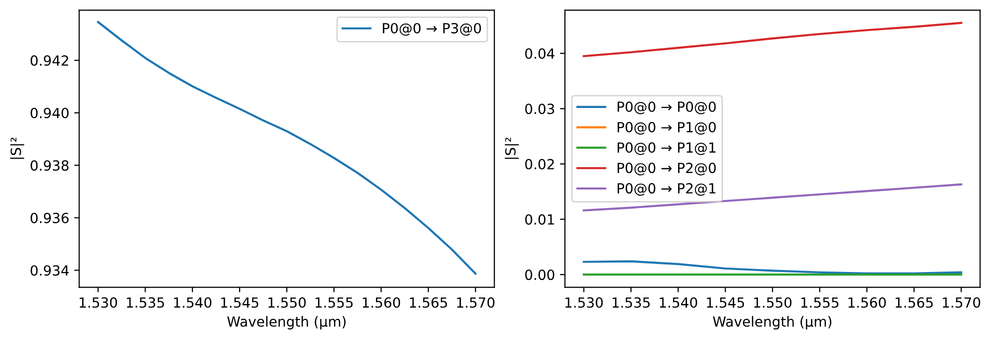  Describe the element at coordinates (431, 29) in the screenshot. I see `legend-label: P0@0 → P3@0` at that location.